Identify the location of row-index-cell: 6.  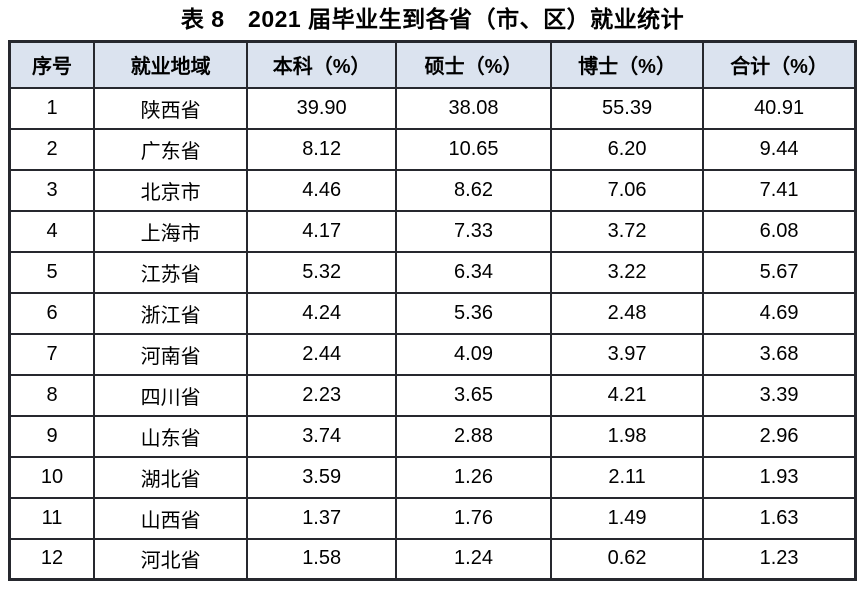
(52, 313).